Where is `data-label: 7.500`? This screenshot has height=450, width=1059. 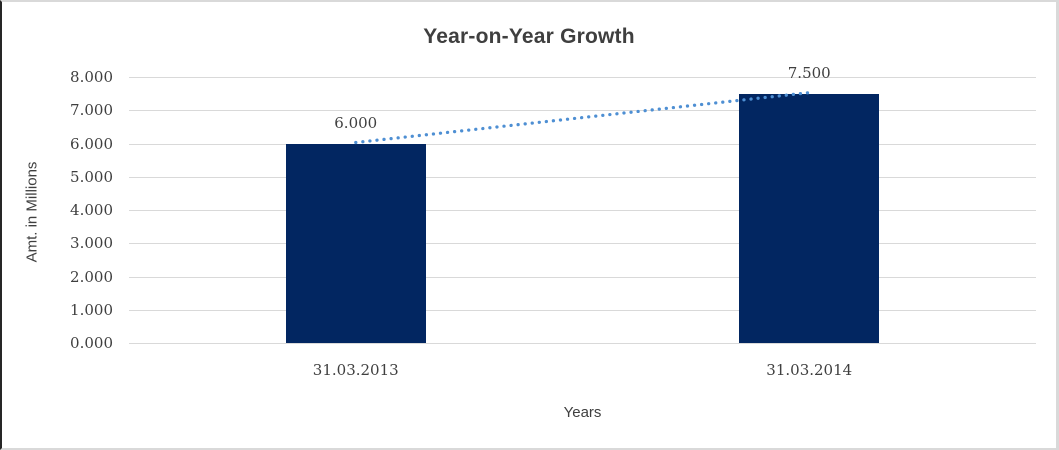 data-label: 7.500 is located at coordinates (809, 72).